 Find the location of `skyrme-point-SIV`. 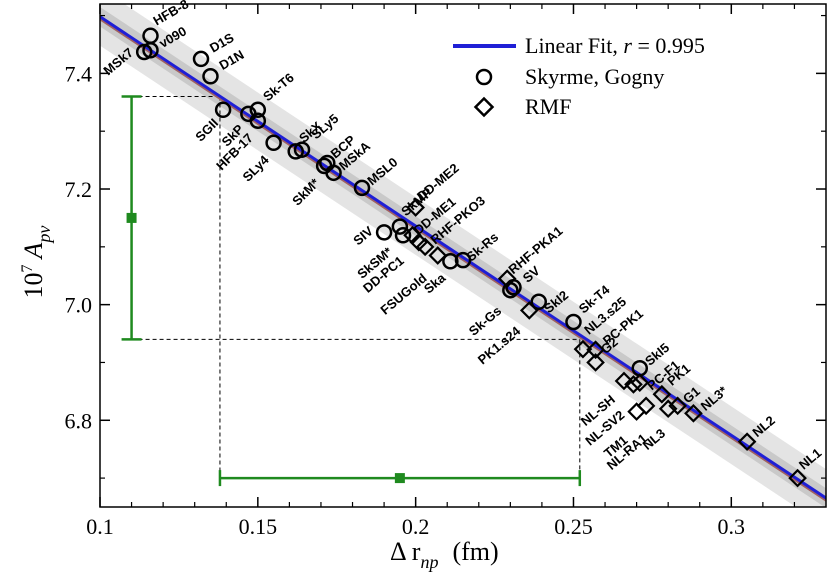

skyrme-point-SIV is located at coordinates (384, 232).